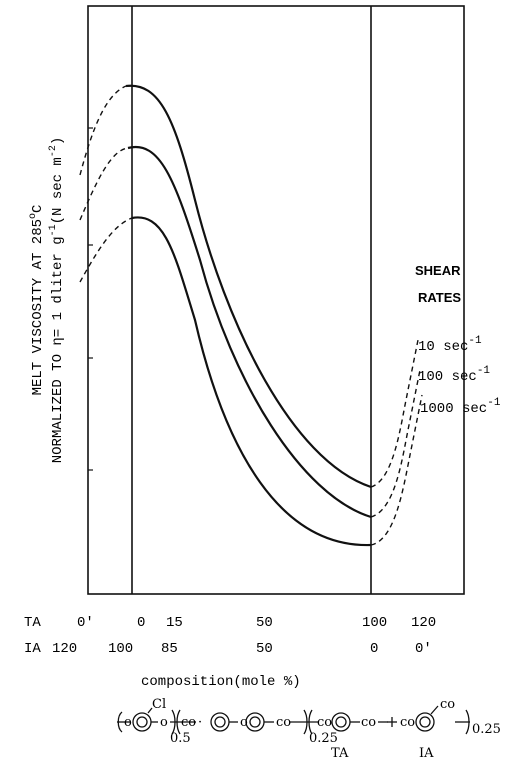 This screenshot has height=762, width=521. I want to click on y-ticks, so click(90, 299).